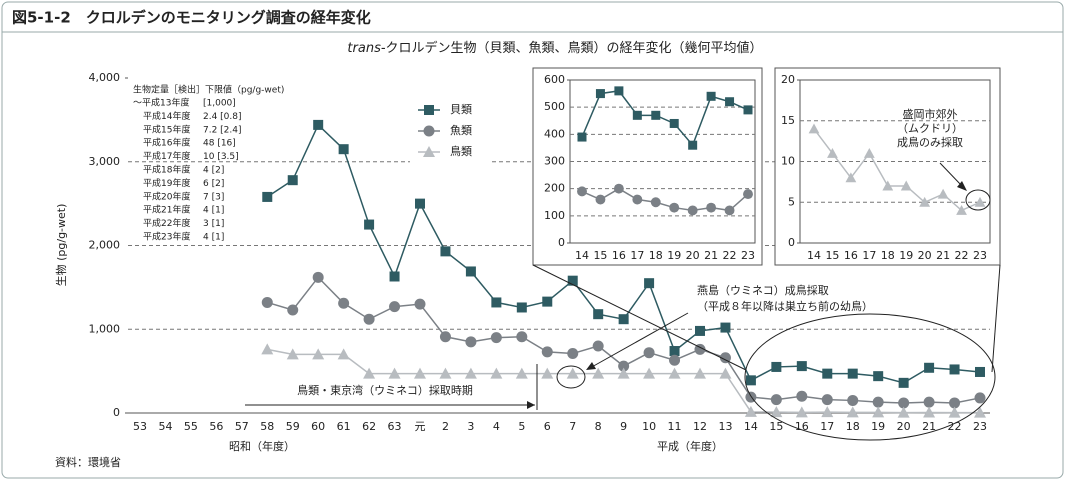  Describe the element at coordinates (791, 242) in the screenshot. I see `y-tick-label: 0` at that location.